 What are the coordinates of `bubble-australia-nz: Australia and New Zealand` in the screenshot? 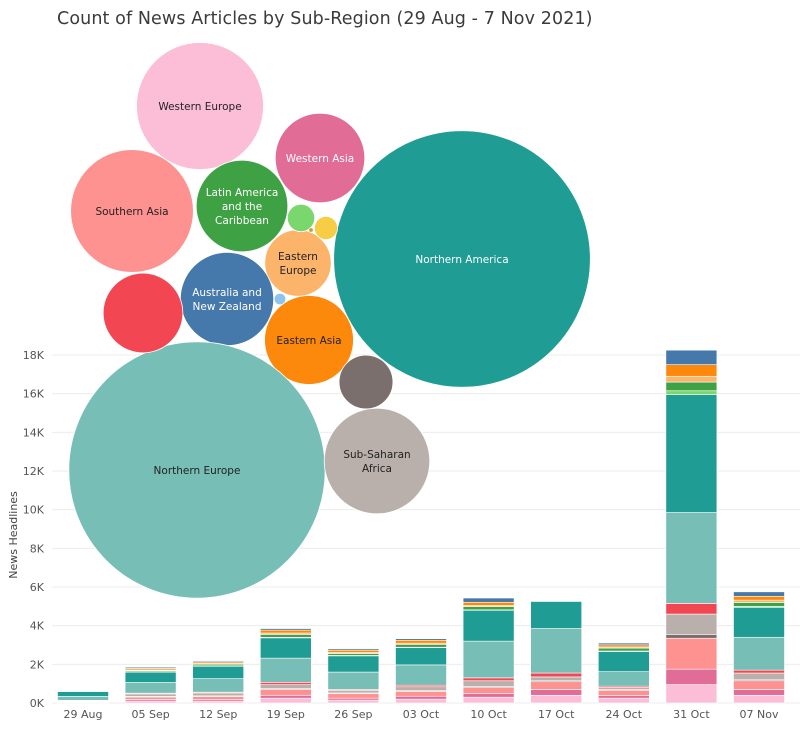 It's located at (227, 299).